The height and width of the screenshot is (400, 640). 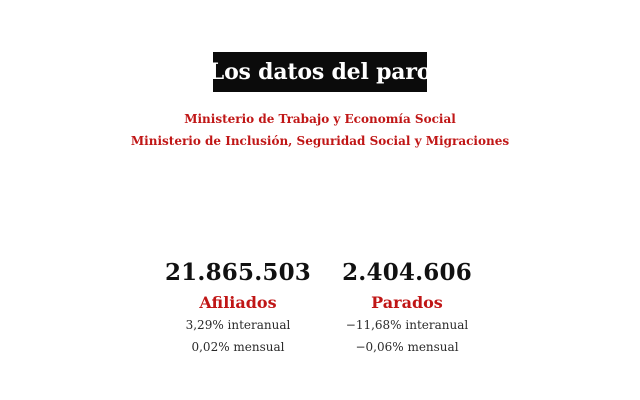 What do you see at coordinates (407, 325) in the screenshot?
I see `parados-interanual: −11,68% interanual` at bounding box center [407, 325].